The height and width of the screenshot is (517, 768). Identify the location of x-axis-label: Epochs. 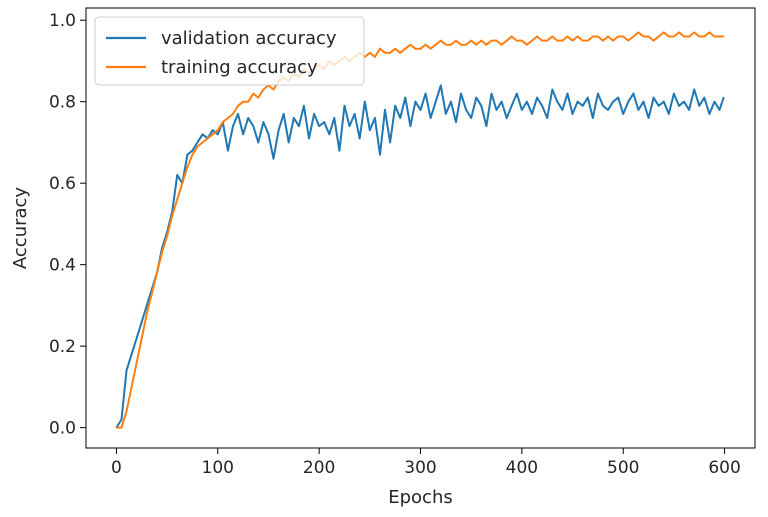
(420, 497).